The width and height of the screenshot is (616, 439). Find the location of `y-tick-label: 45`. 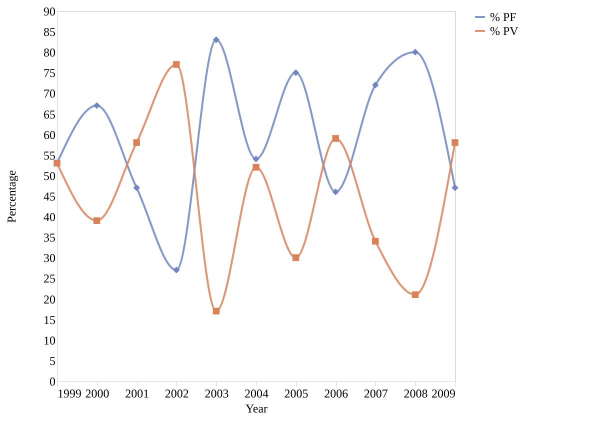

y-tick-label: 45 is located at coordinates (50, 197).